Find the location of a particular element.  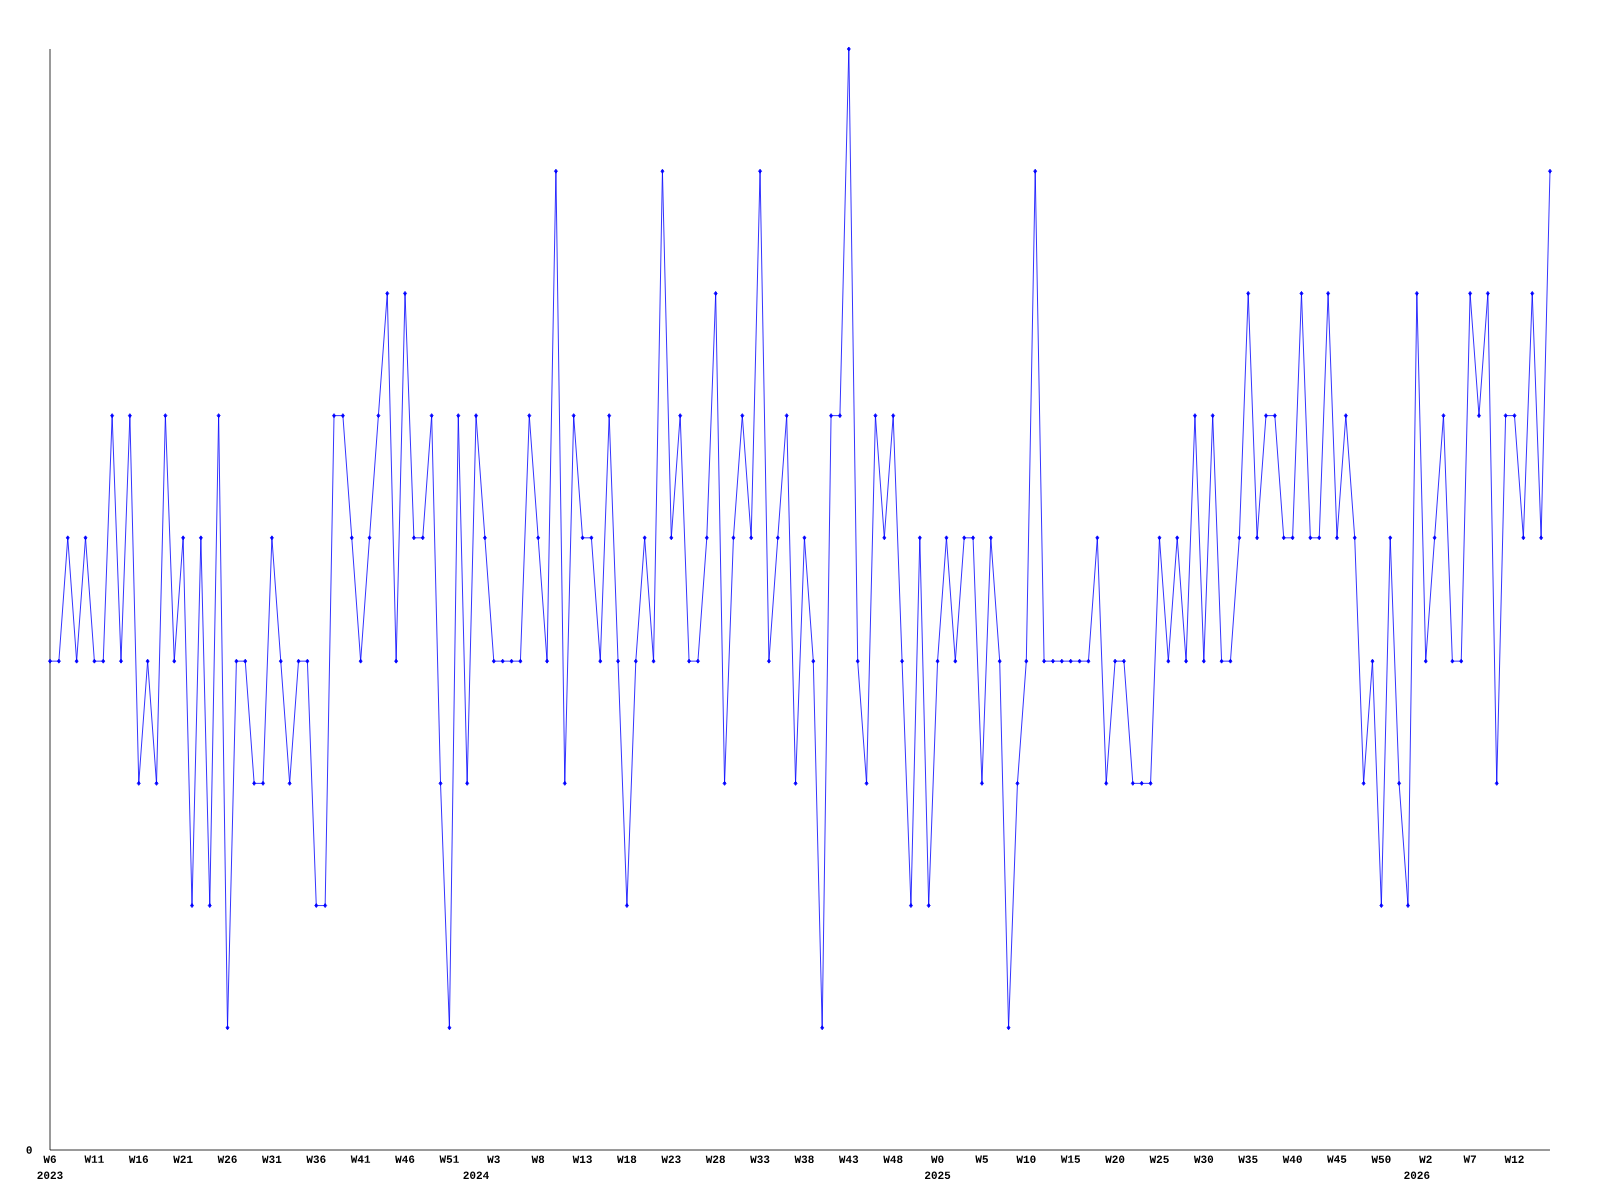

text: 2023 is located at coordinates (50, 1175).